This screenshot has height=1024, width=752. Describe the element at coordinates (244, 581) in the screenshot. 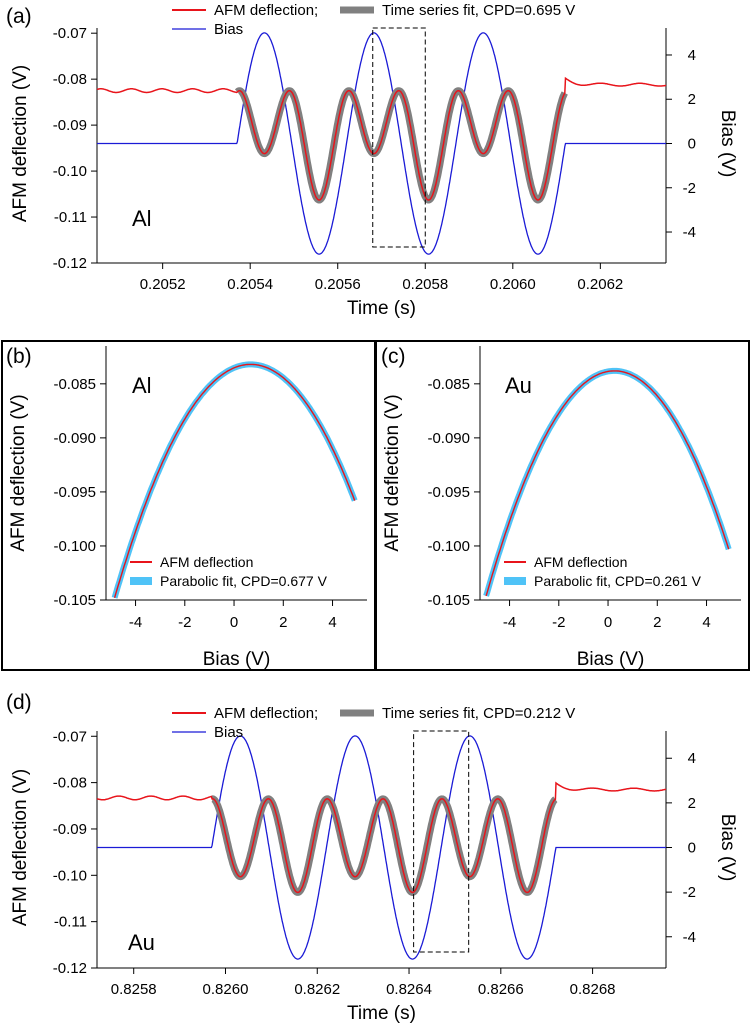

I see `legend-label-parabolic-fit: Parabolic fit, CPD=0.677 V` at that location.